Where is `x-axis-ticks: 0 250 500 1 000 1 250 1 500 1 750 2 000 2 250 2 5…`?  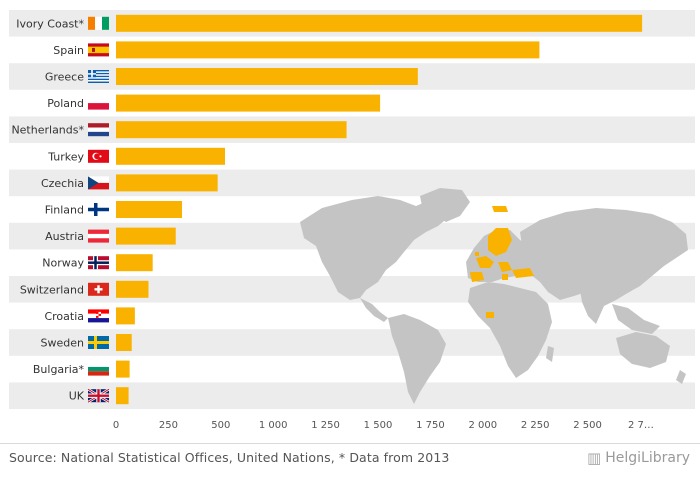
x-axis-ticks: 0 250 500 1 000 1 250 1 500 1 750 2 000 2 250 2 5… is located at coordinates (383, 425).